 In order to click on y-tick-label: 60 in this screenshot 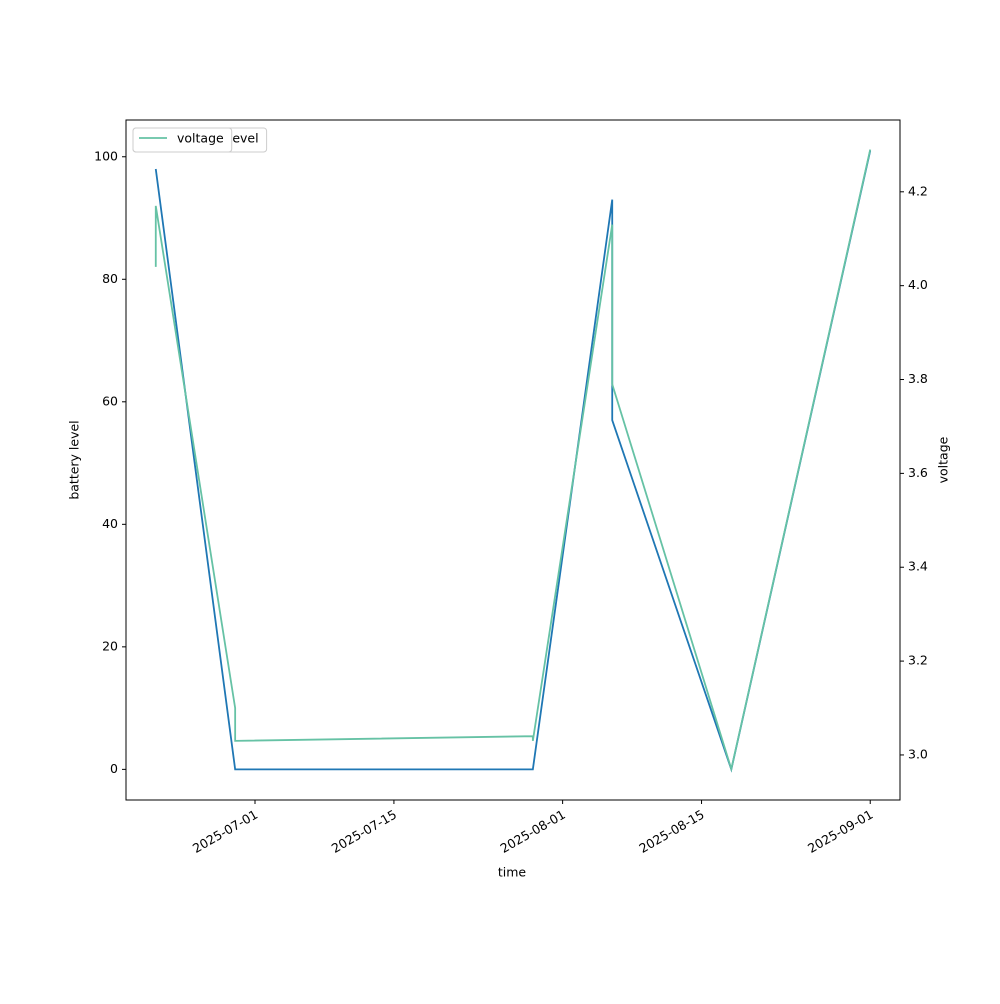, I will do `click(110, 400)`.